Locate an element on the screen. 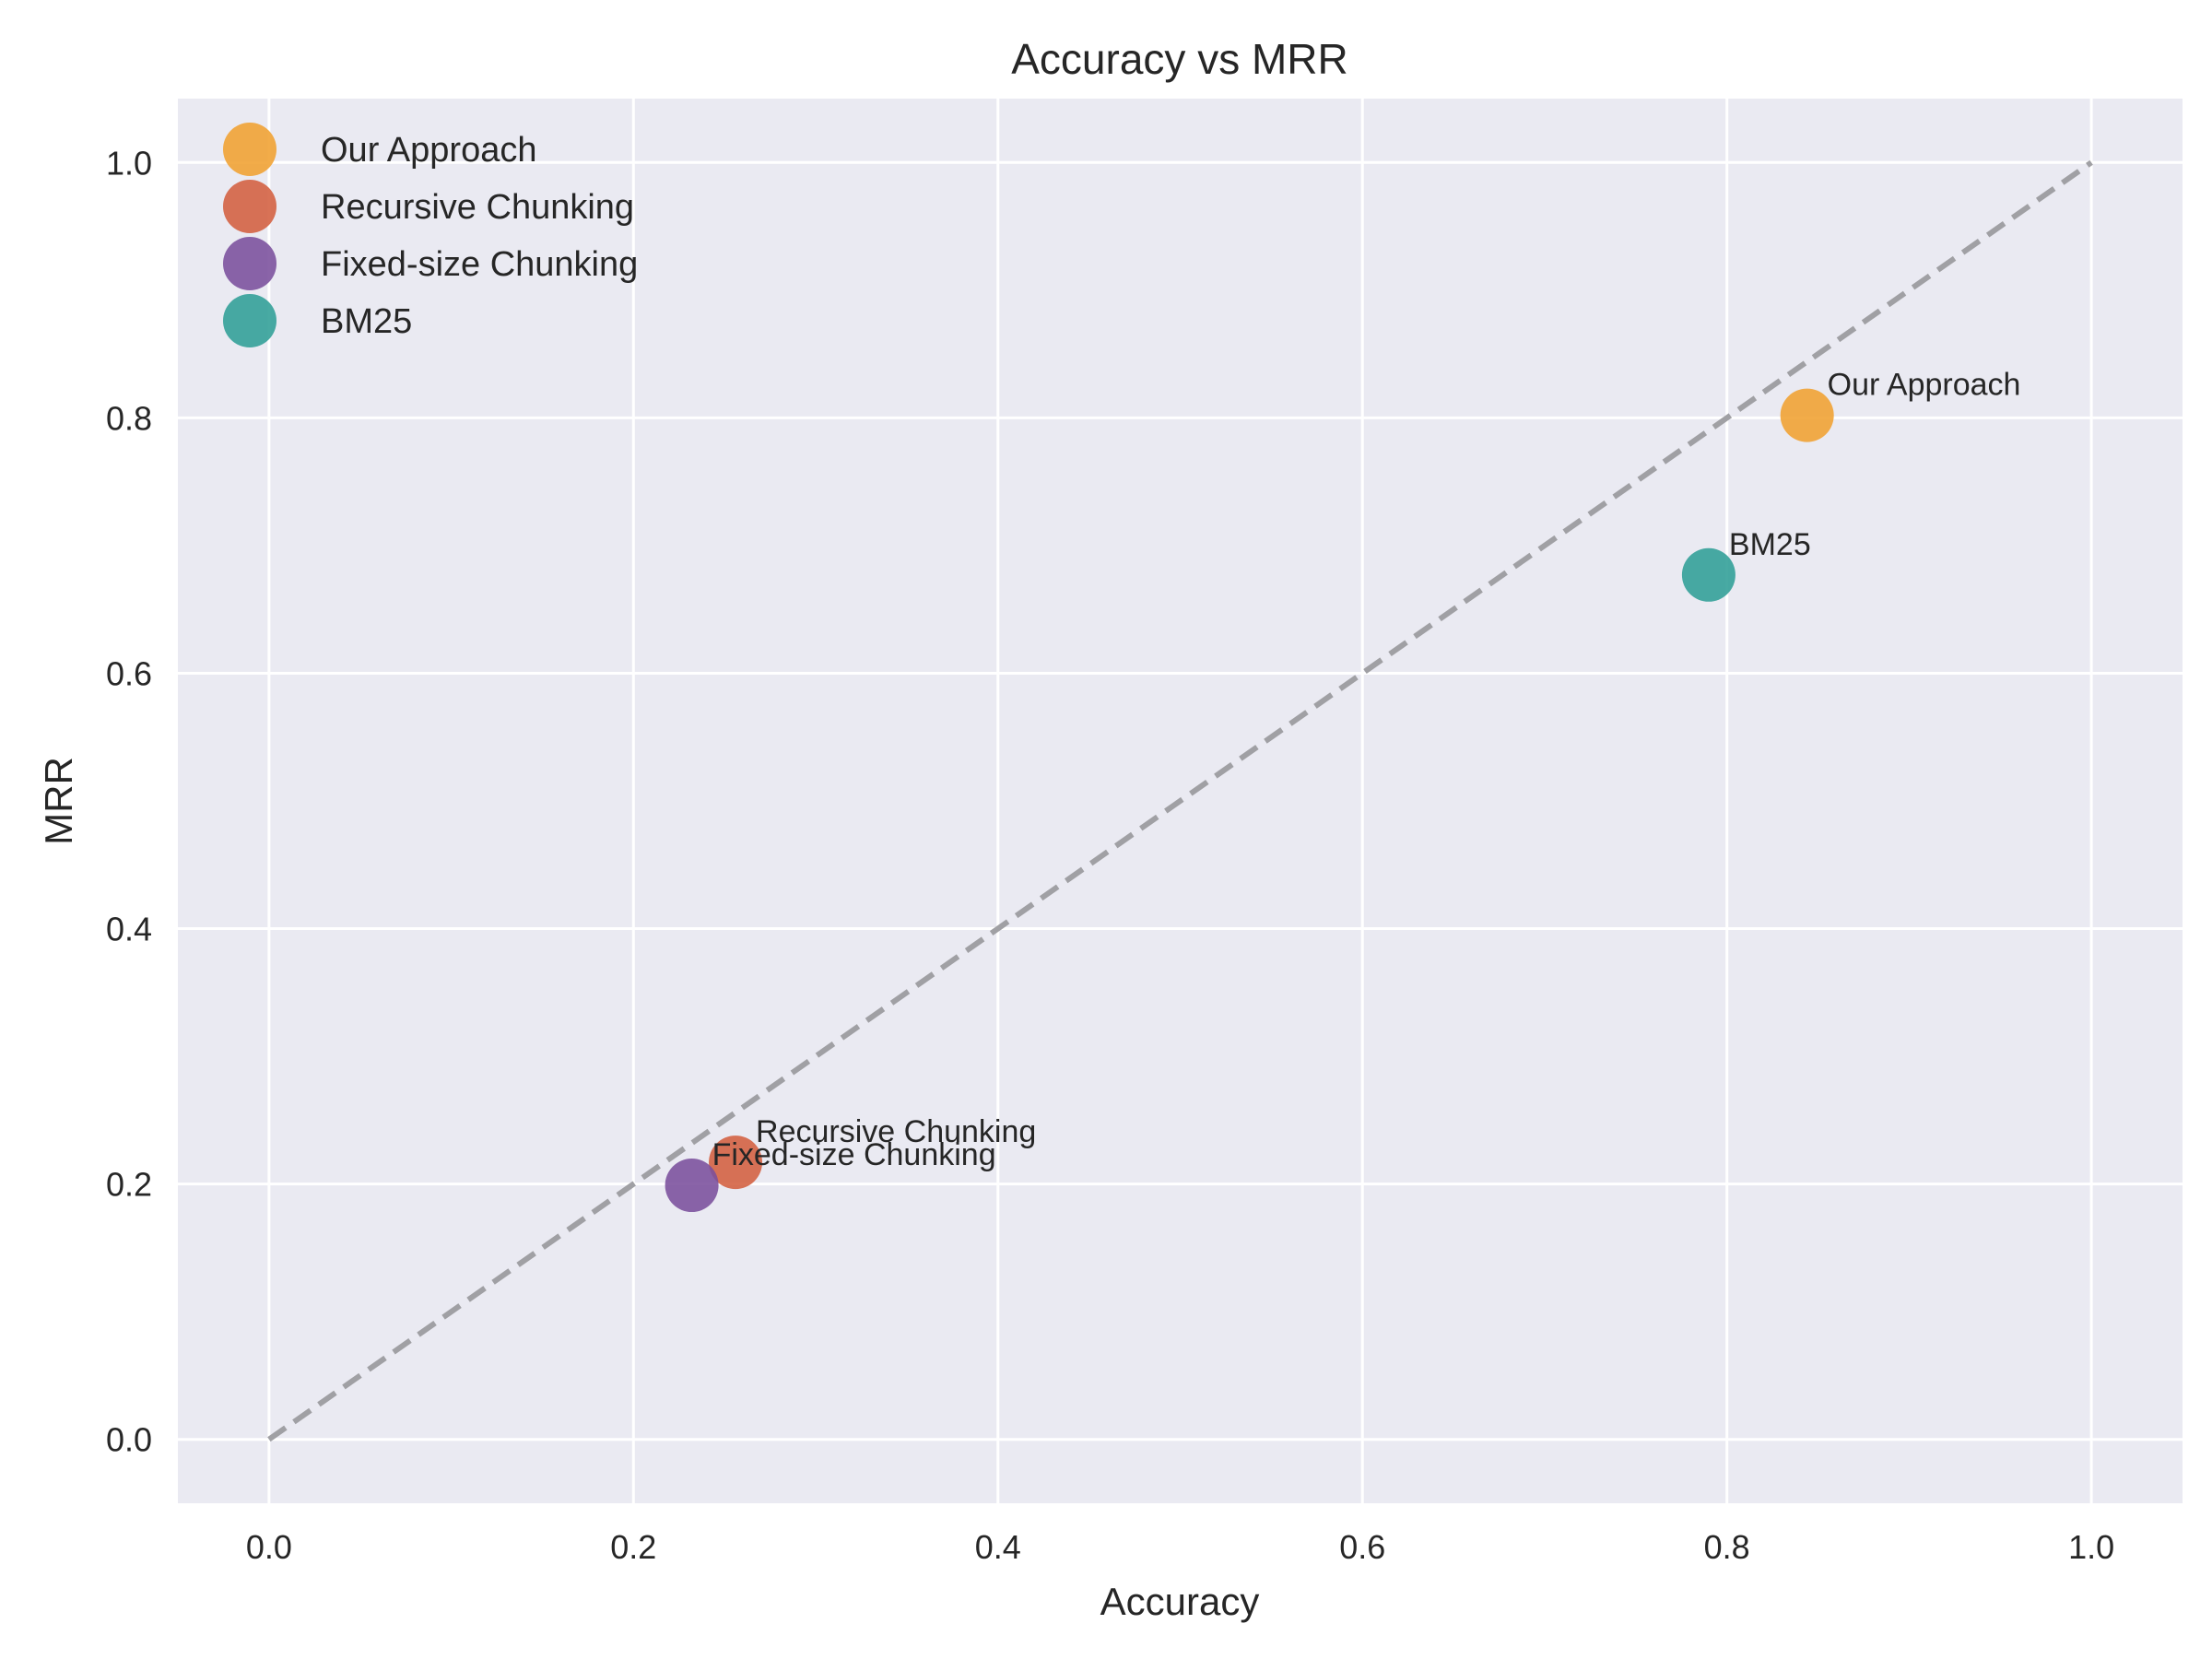 Image resolution: width=2212 pixels, height=1659 pixels. legend-label: Our Approach is located at coordinates (428, 150).